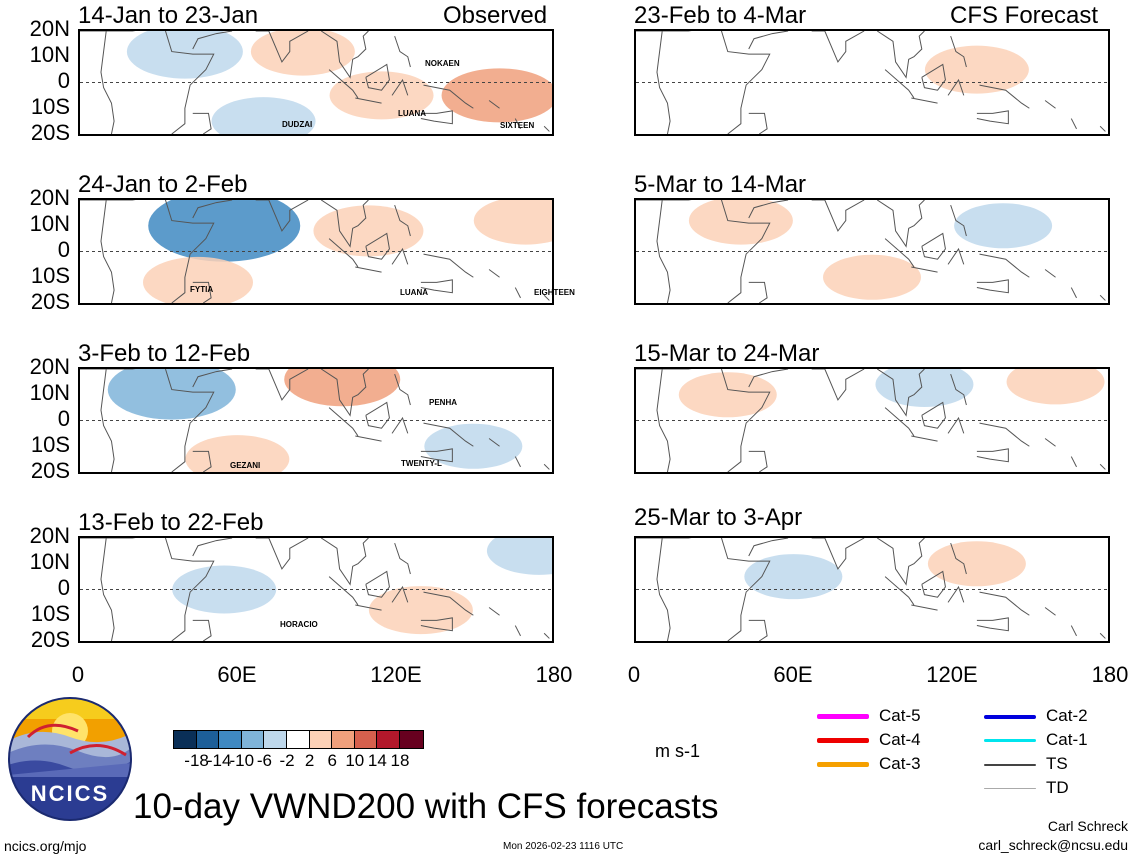 The height and width of the screenshot is (860, 1135). I want to click on colorbar-tick: 2, so click(309, 760).